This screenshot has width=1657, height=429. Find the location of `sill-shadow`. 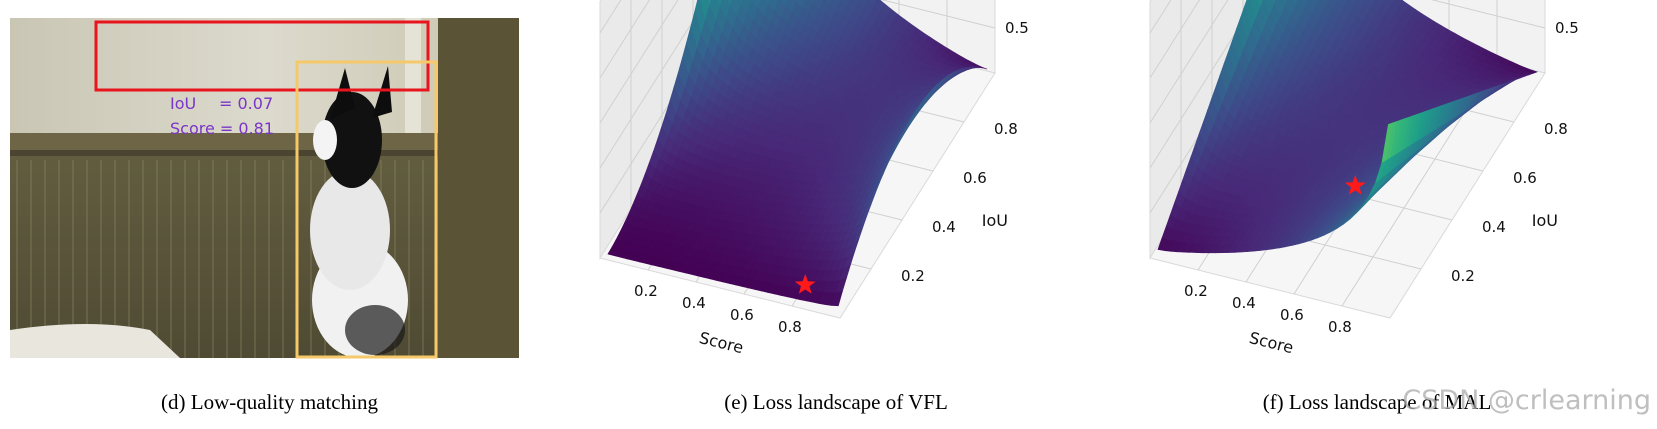

sill-shadow is located at coordinates (230, 153).